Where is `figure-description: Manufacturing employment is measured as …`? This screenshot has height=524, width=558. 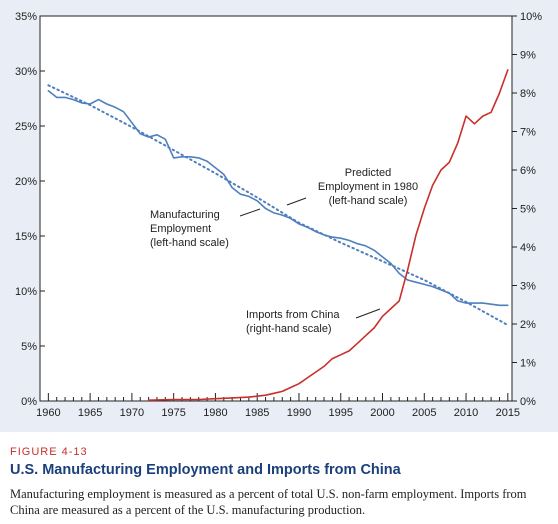 figure-description: Manufacturing employment is measured as … is located at coordinates (280, 502).